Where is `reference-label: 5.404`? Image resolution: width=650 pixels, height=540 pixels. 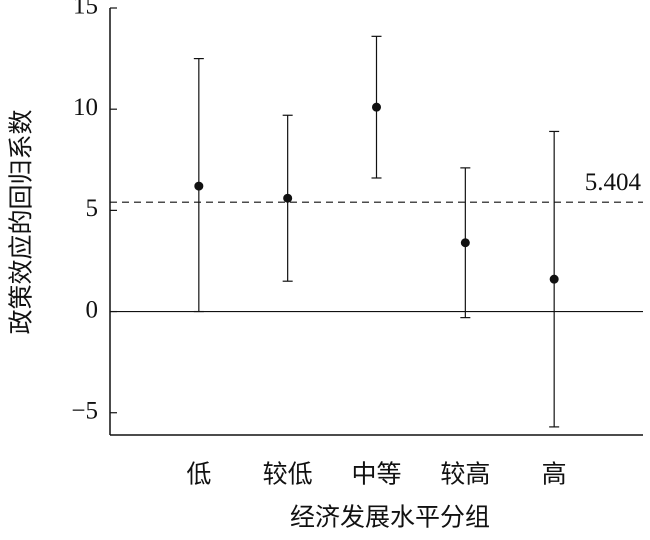
reference-label: 5.404 is located at coordinates (613, 182).